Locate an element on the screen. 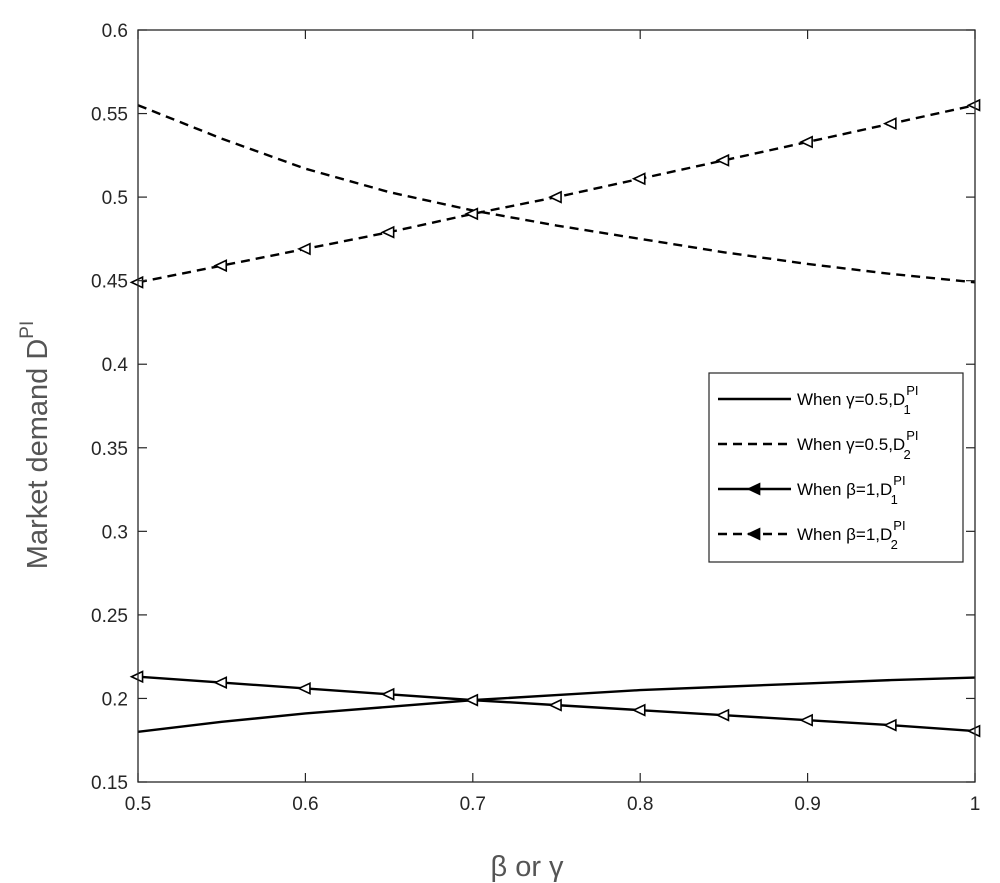 This screenshot has width=1000, height=883. legend-item: When γ=0.5,DPI 1 is located at coordinates (818, 400).